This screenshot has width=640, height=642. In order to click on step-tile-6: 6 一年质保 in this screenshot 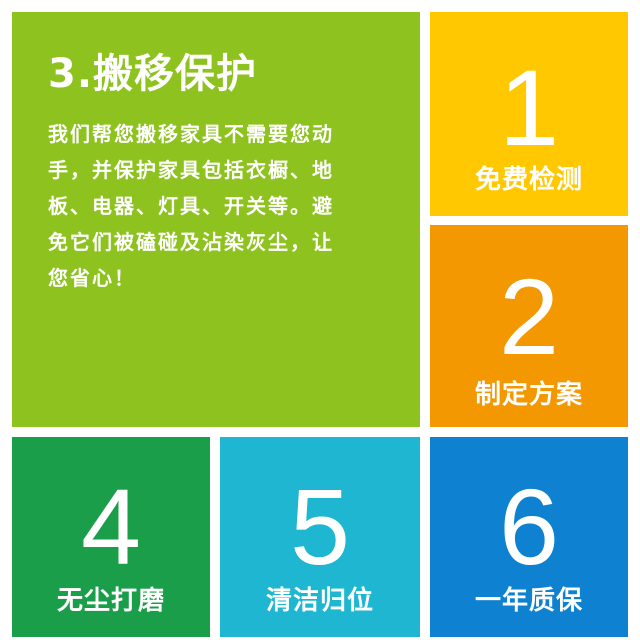, I will do `click(529, 537)`.